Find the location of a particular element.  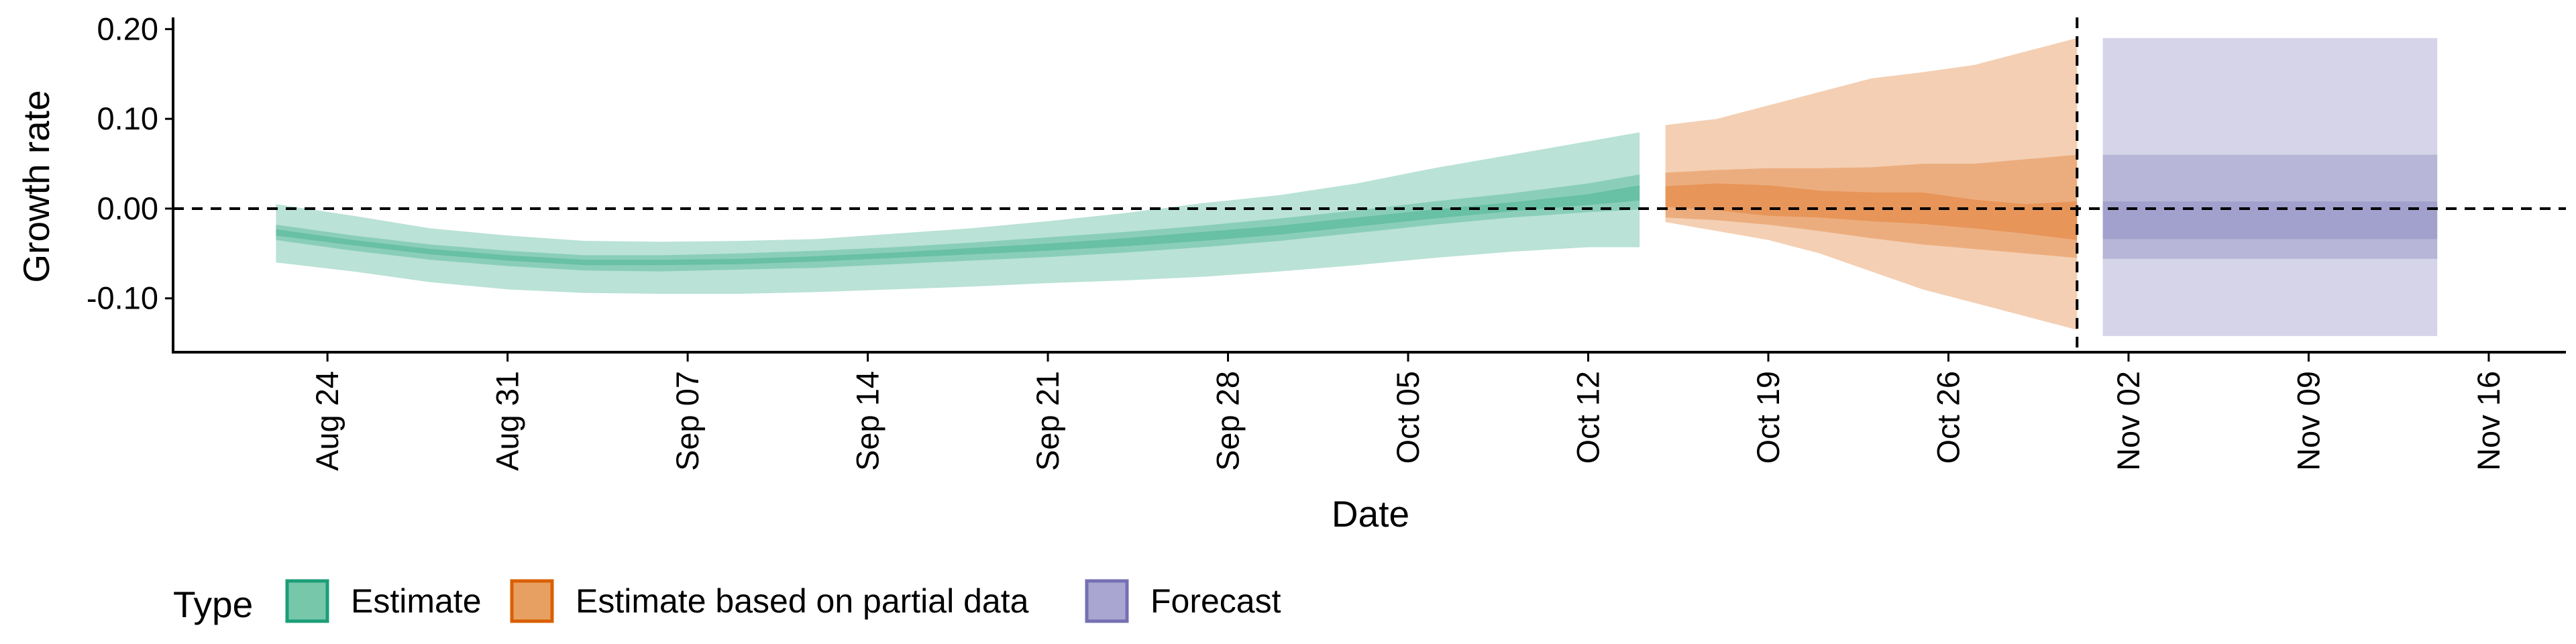

legend-title: Type is located at coordinates (213, 604).